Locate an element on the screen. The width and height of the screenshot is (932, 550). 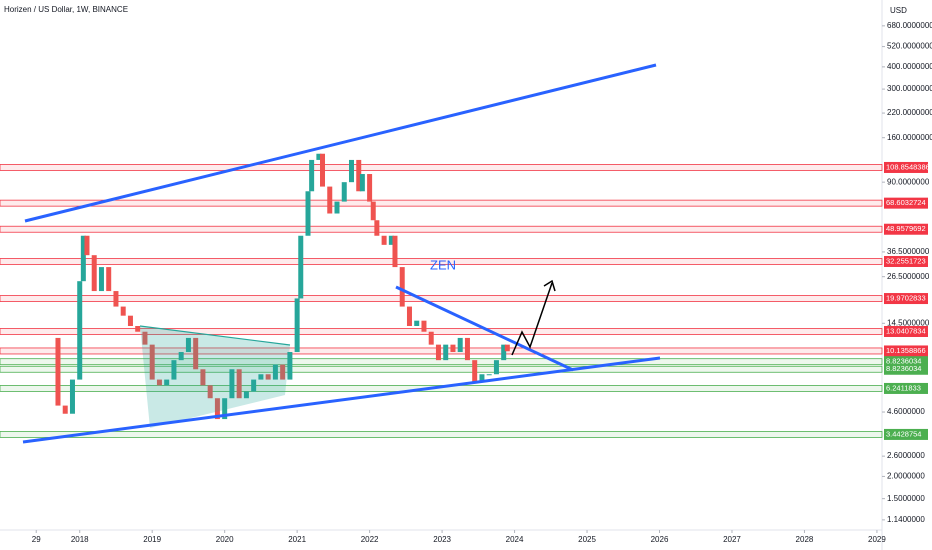
x-tick-label: 2025 is located at coordinates (587, 539).